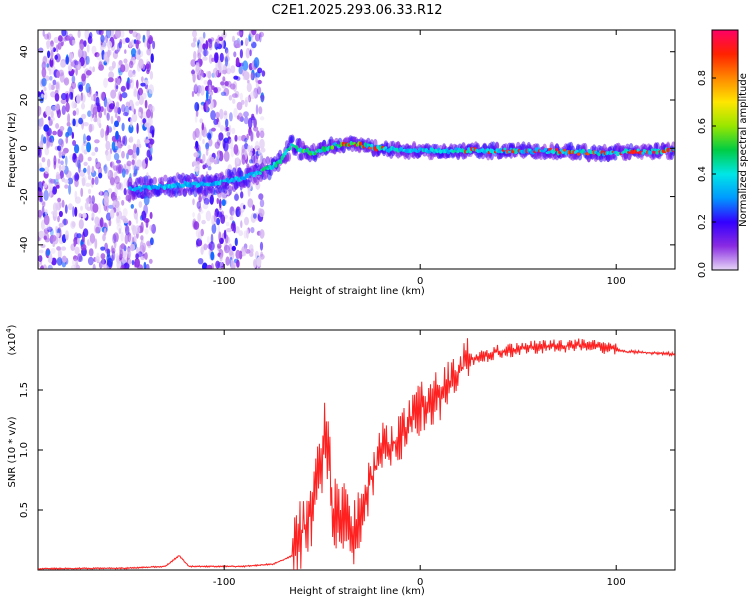 The image size is (750, 600). What do you see at coordinates (725, 150) in the screenshot?
I see `colorbar-scale` at bounding box center [725, 150].